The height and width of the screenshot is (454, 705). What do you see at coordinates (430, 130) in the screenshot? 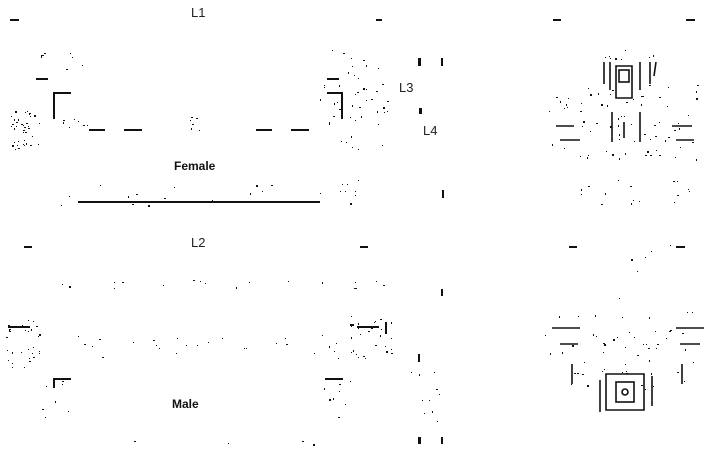
I see `label-l4: L4` at bounding box center [430, 130].